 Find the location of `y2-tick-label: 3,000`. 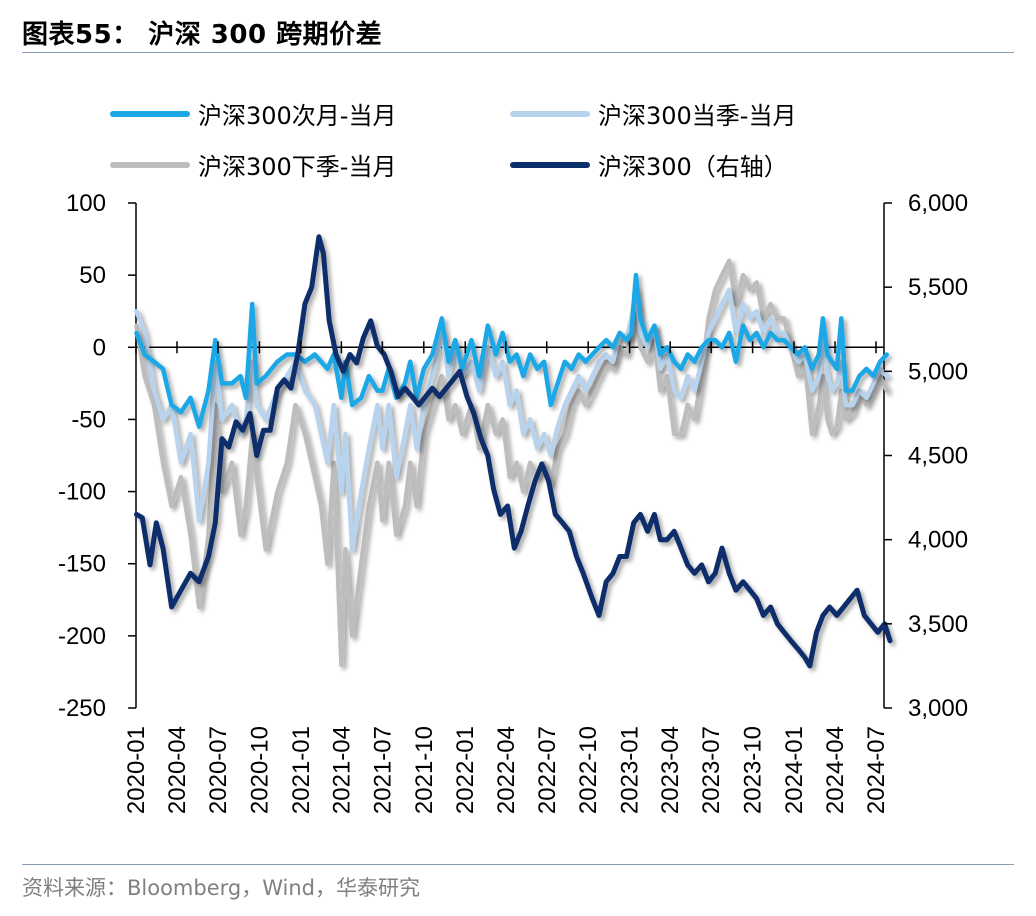

y2-tick-label: 3,000 is located at coordinates (938, 708).